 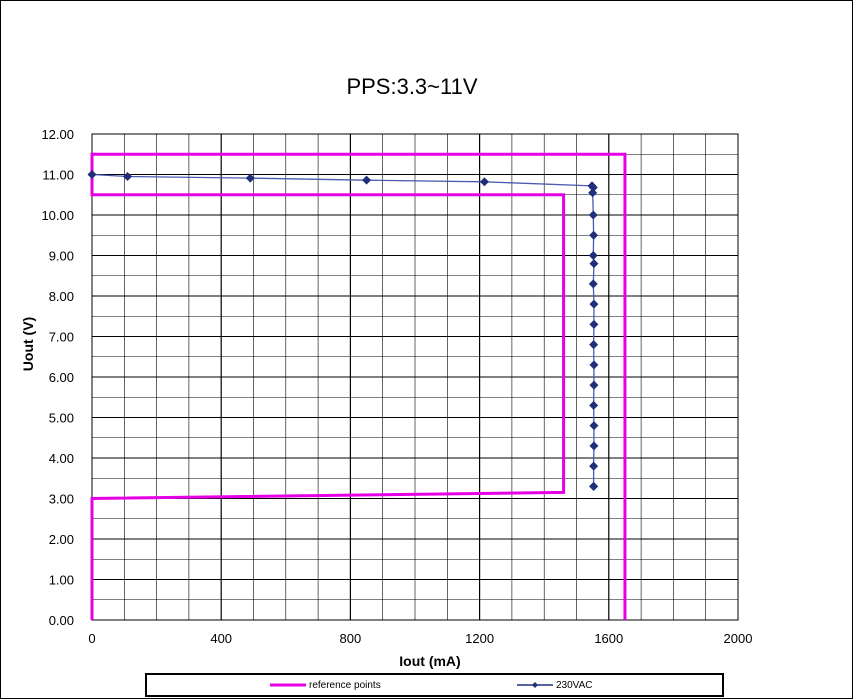 What do you see at coordinates (608, 638) in the screenshot?
I see `x-tick-label: 1600` at bounding box center [608, 638].